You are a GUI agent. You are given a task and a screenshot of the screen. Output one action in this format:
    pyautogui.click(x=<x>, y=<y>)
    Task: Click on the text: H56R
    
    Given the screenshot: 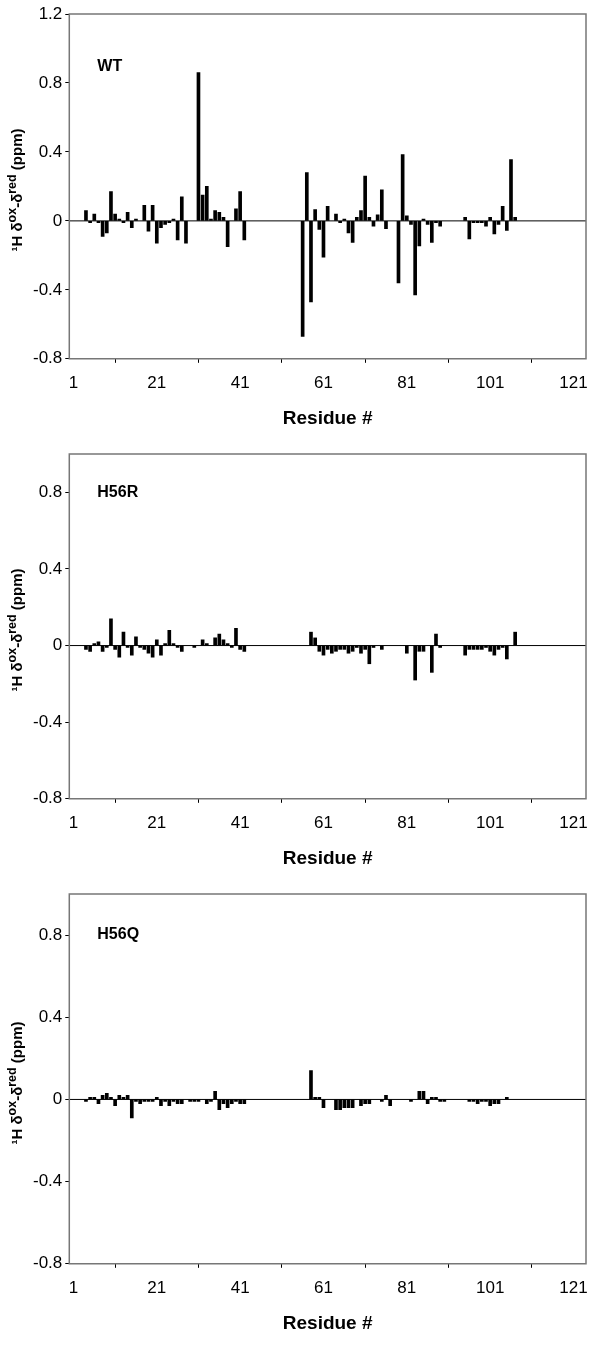 What is the action you would take?
    pyautogui.click(x=118, y=491)
    